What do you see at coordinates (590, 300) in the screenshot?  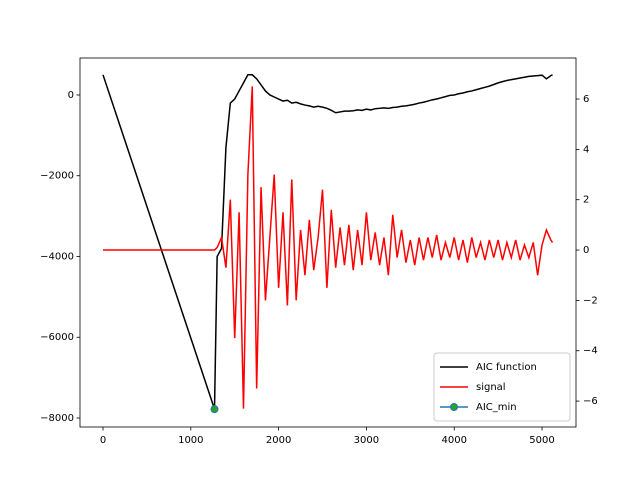 I see `y2-tick-label: −2` at bounding box center [590, 300].